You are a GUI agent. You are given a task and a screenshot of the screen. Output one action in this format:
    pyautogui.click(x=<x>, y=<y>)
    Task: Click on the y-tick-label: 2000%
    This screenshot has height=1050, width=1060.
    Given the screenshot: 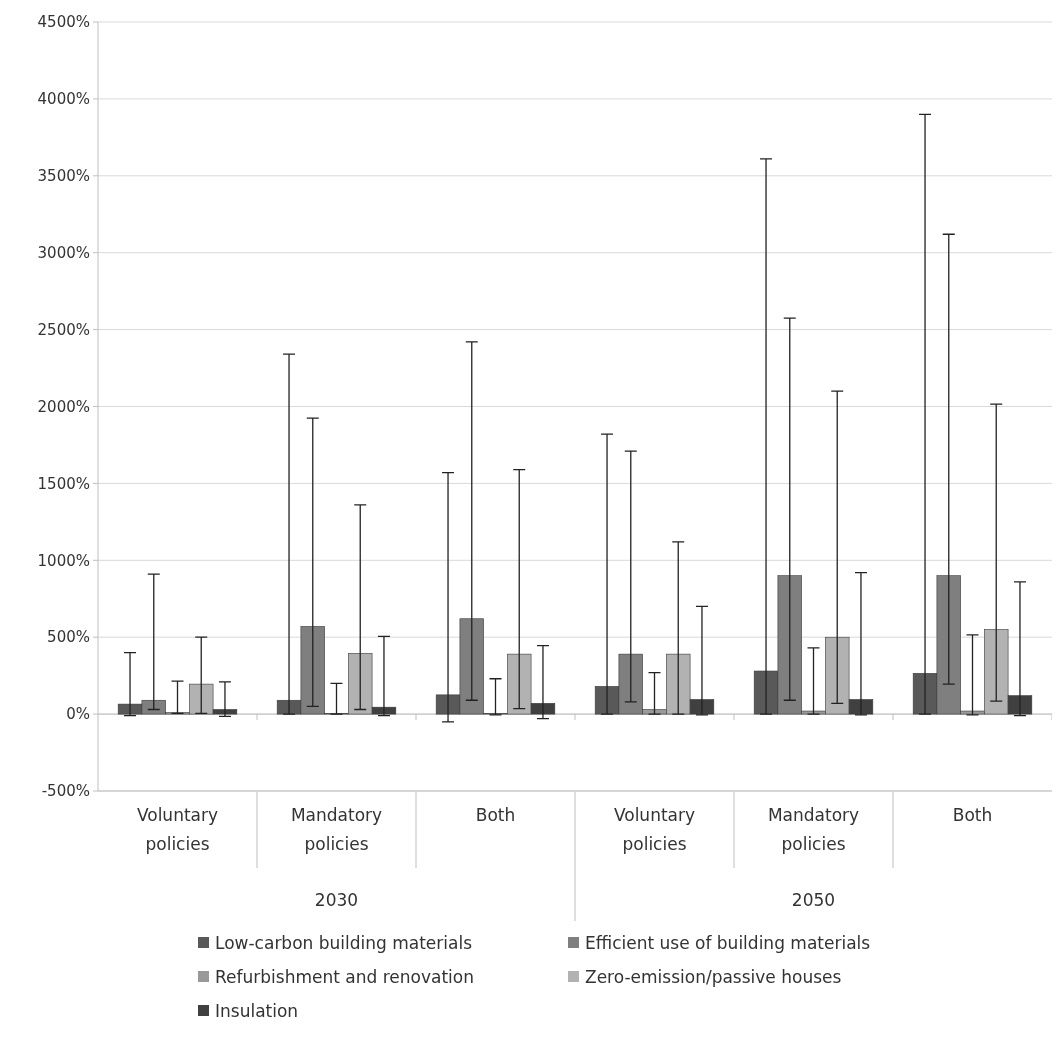 What is the action you would take?
    pyautogui.click(x=63, y=406)
    